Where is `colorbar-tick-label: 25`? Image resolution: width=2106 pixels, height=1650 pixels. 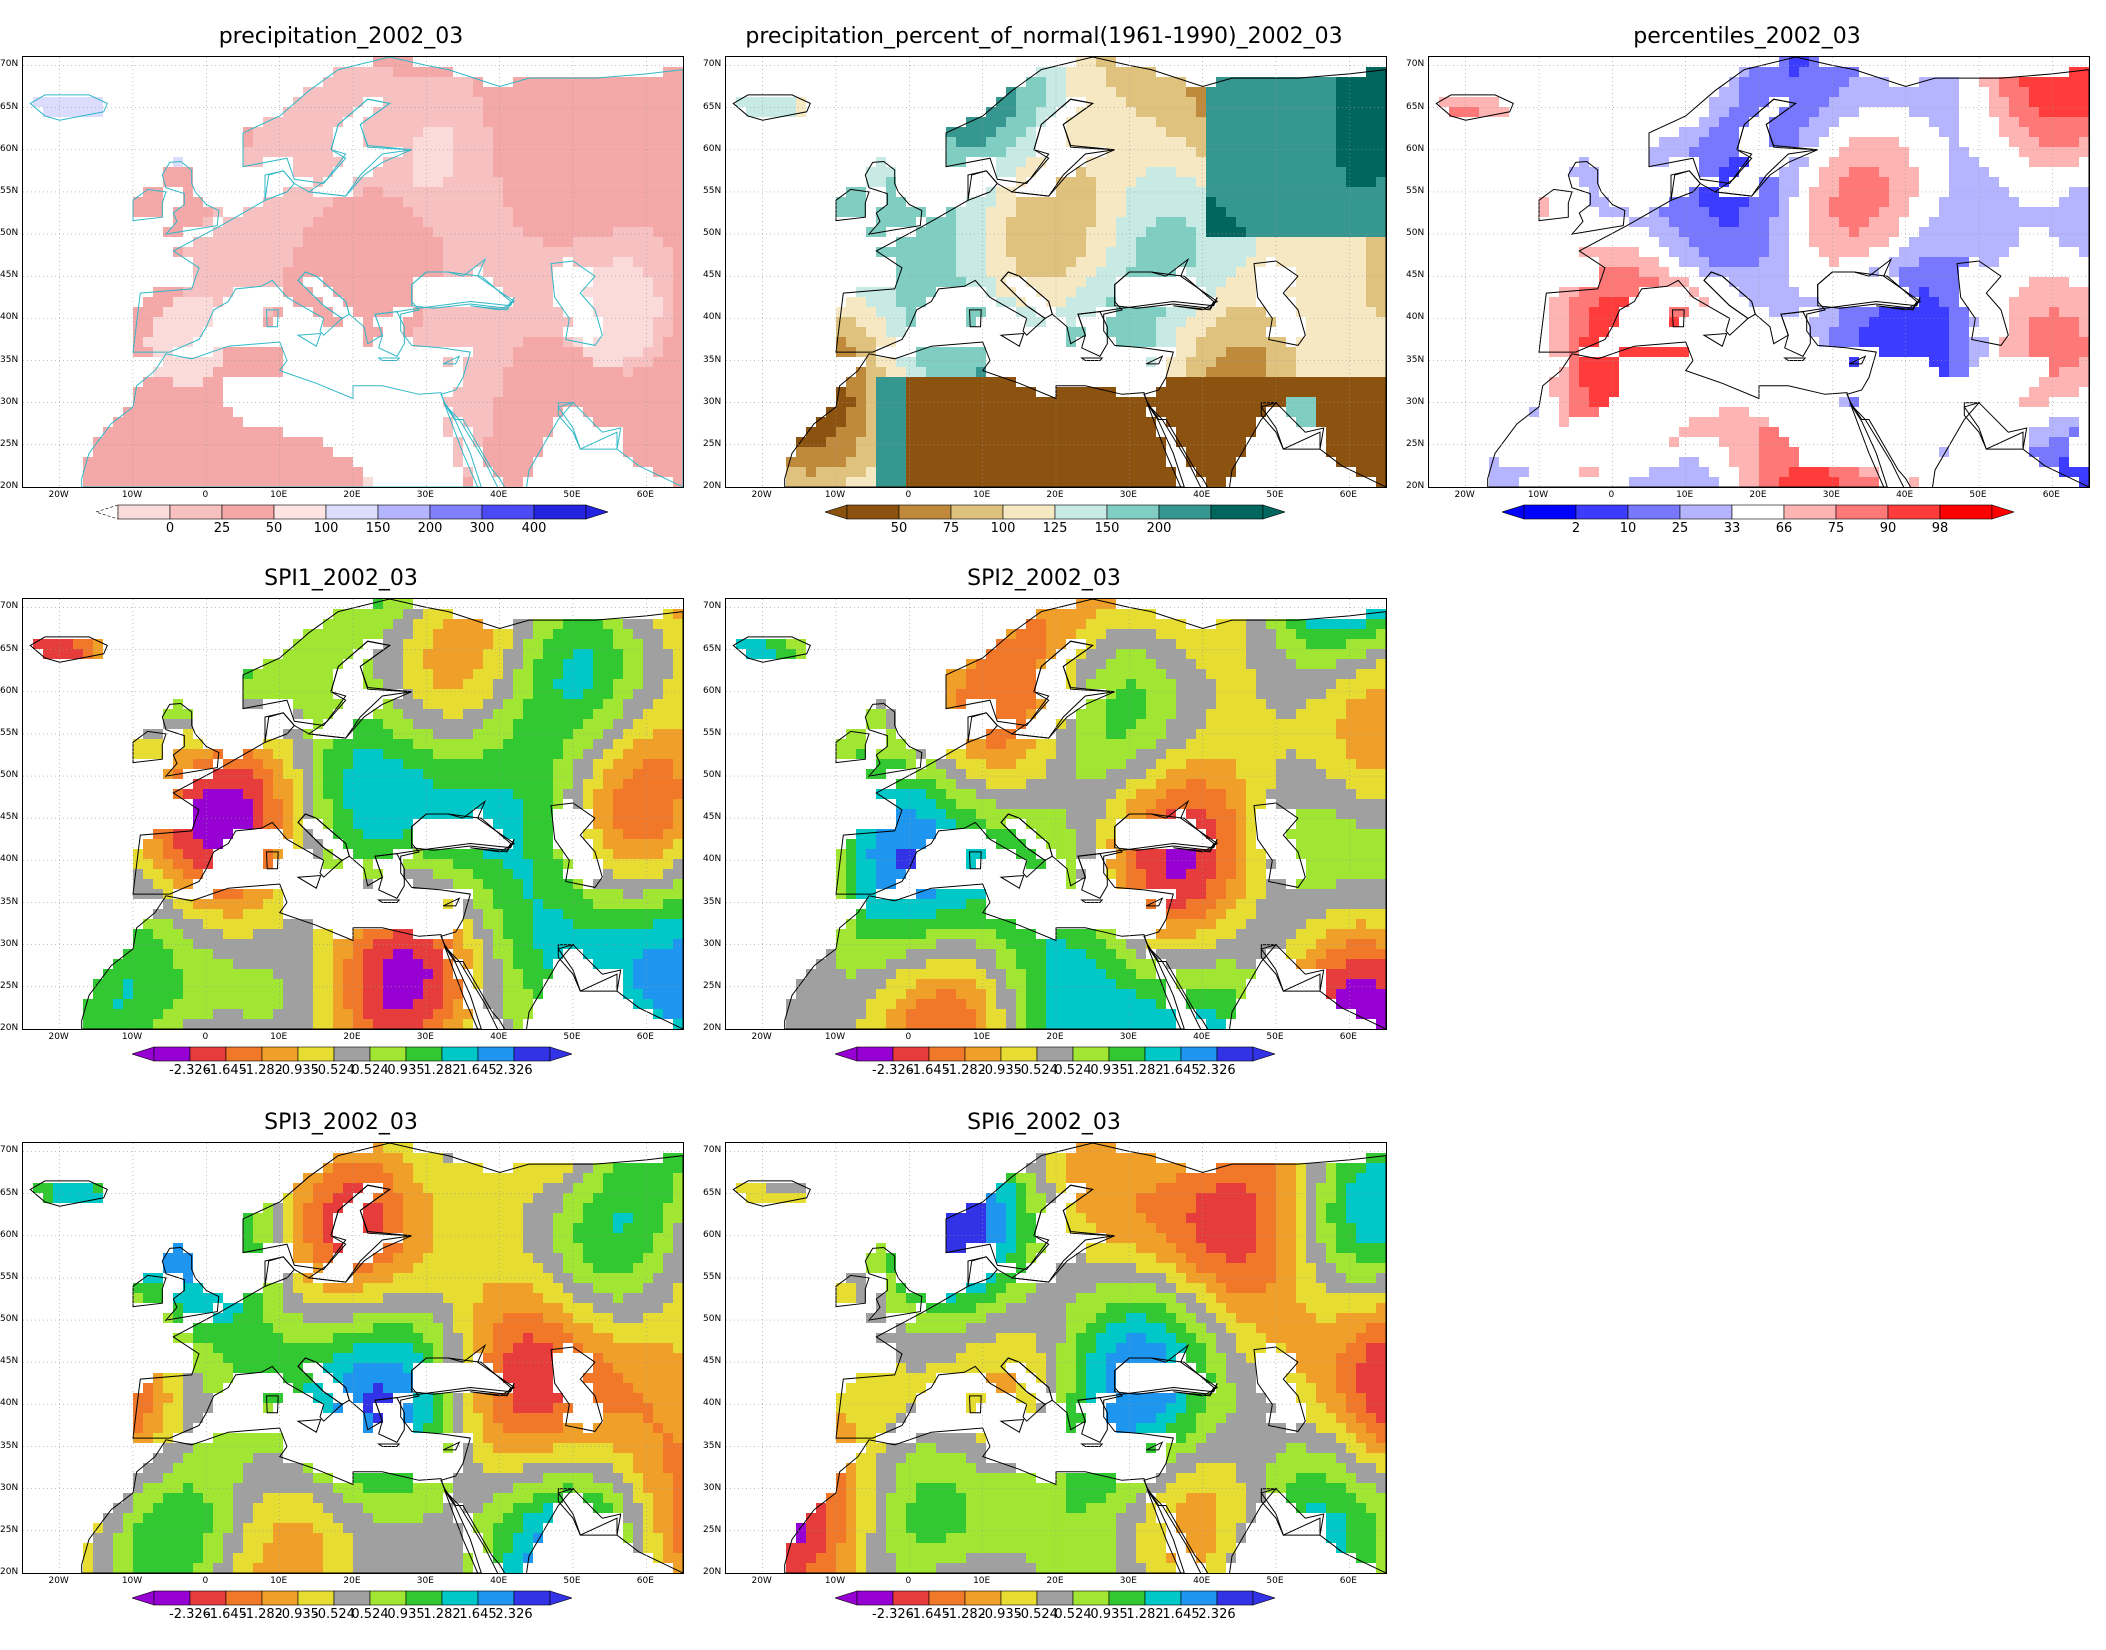 colorbar-tick-label: 25 is located at coordinates (222, 528).